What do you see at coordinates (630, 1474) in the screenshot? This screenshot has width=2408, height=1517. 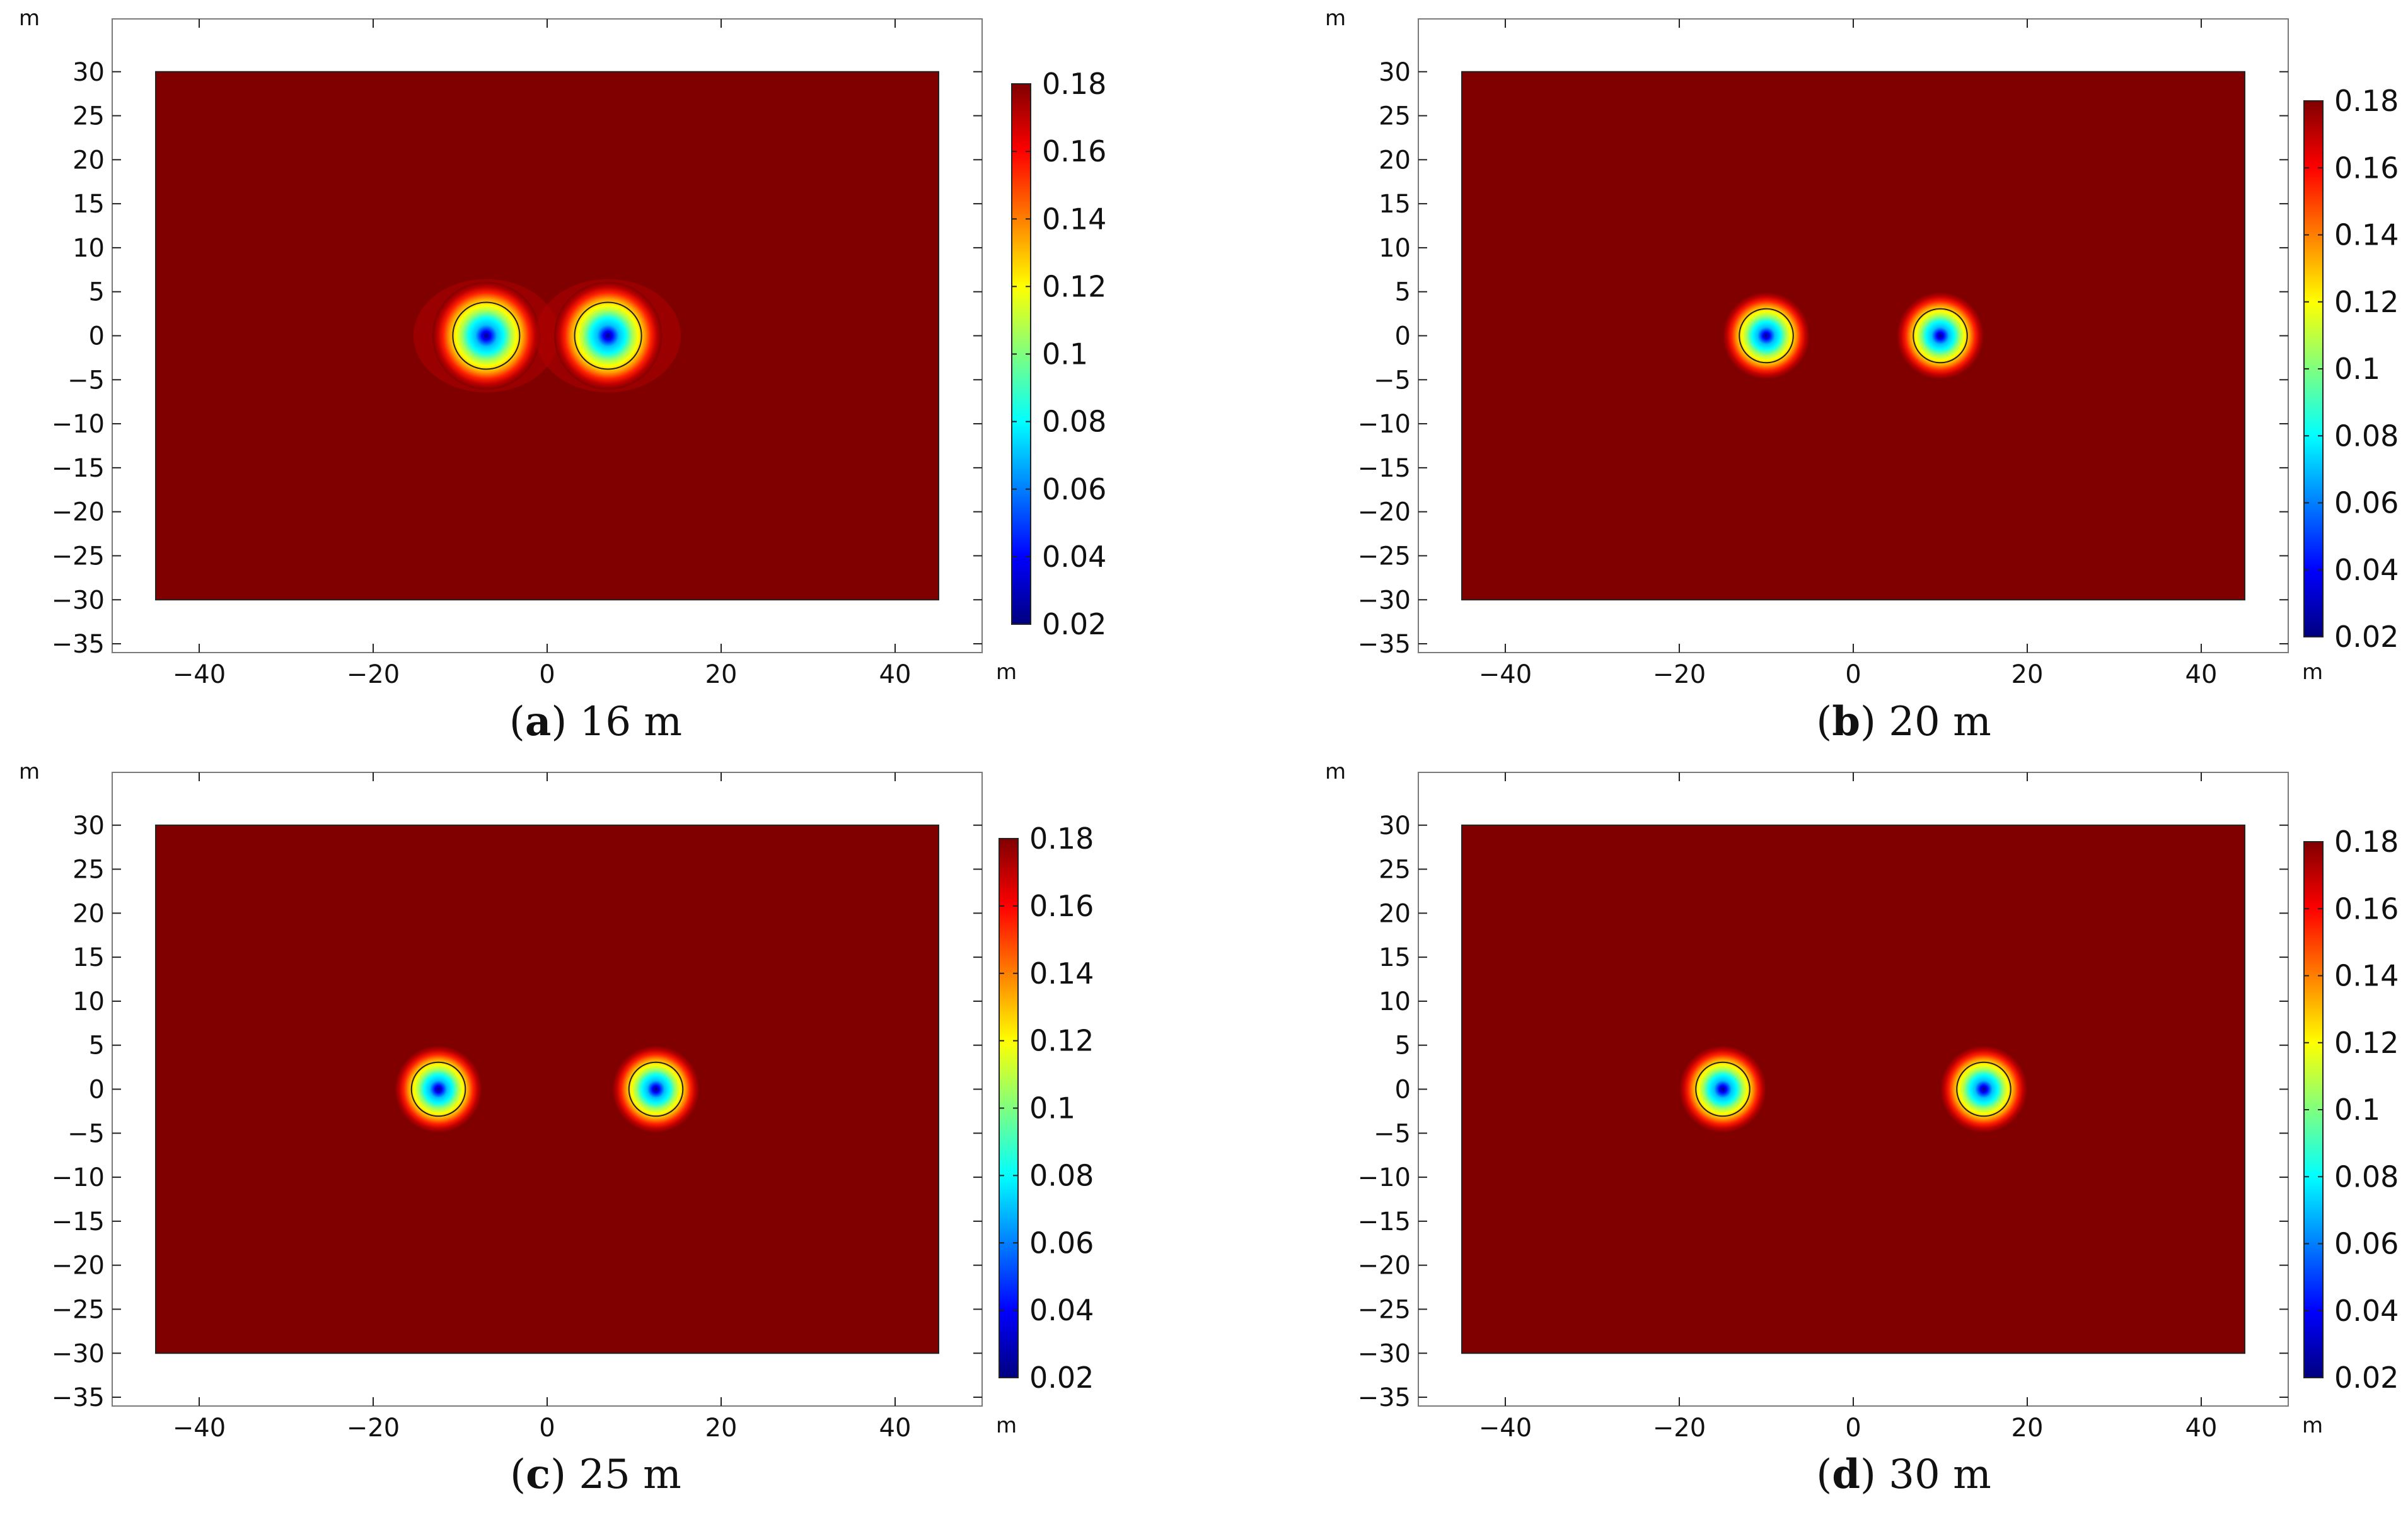 I see `caption-text: 25 m` at bounding box center [630, 1474].